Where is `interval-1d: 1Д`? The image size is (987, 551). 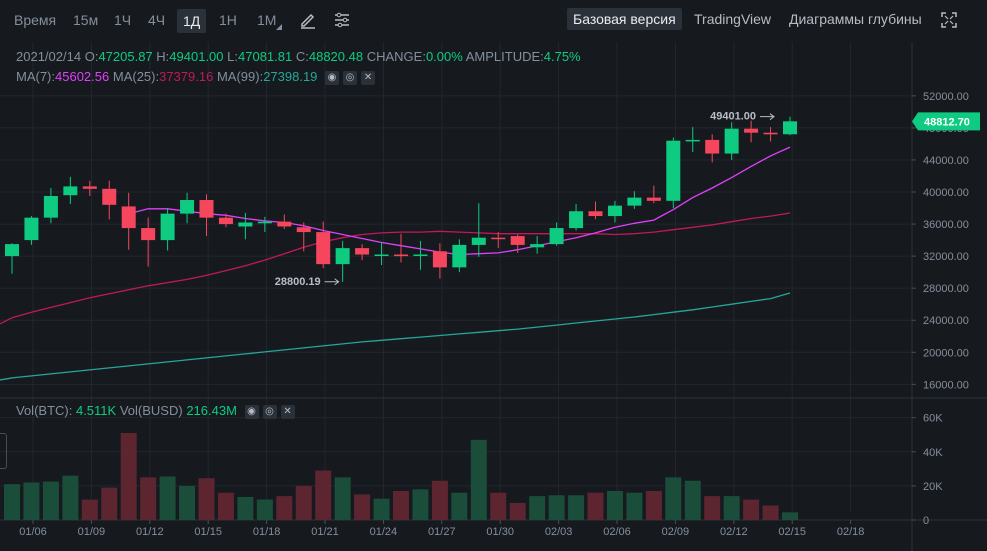 interval-1d: 1Д is located at coordinates (192, 21).